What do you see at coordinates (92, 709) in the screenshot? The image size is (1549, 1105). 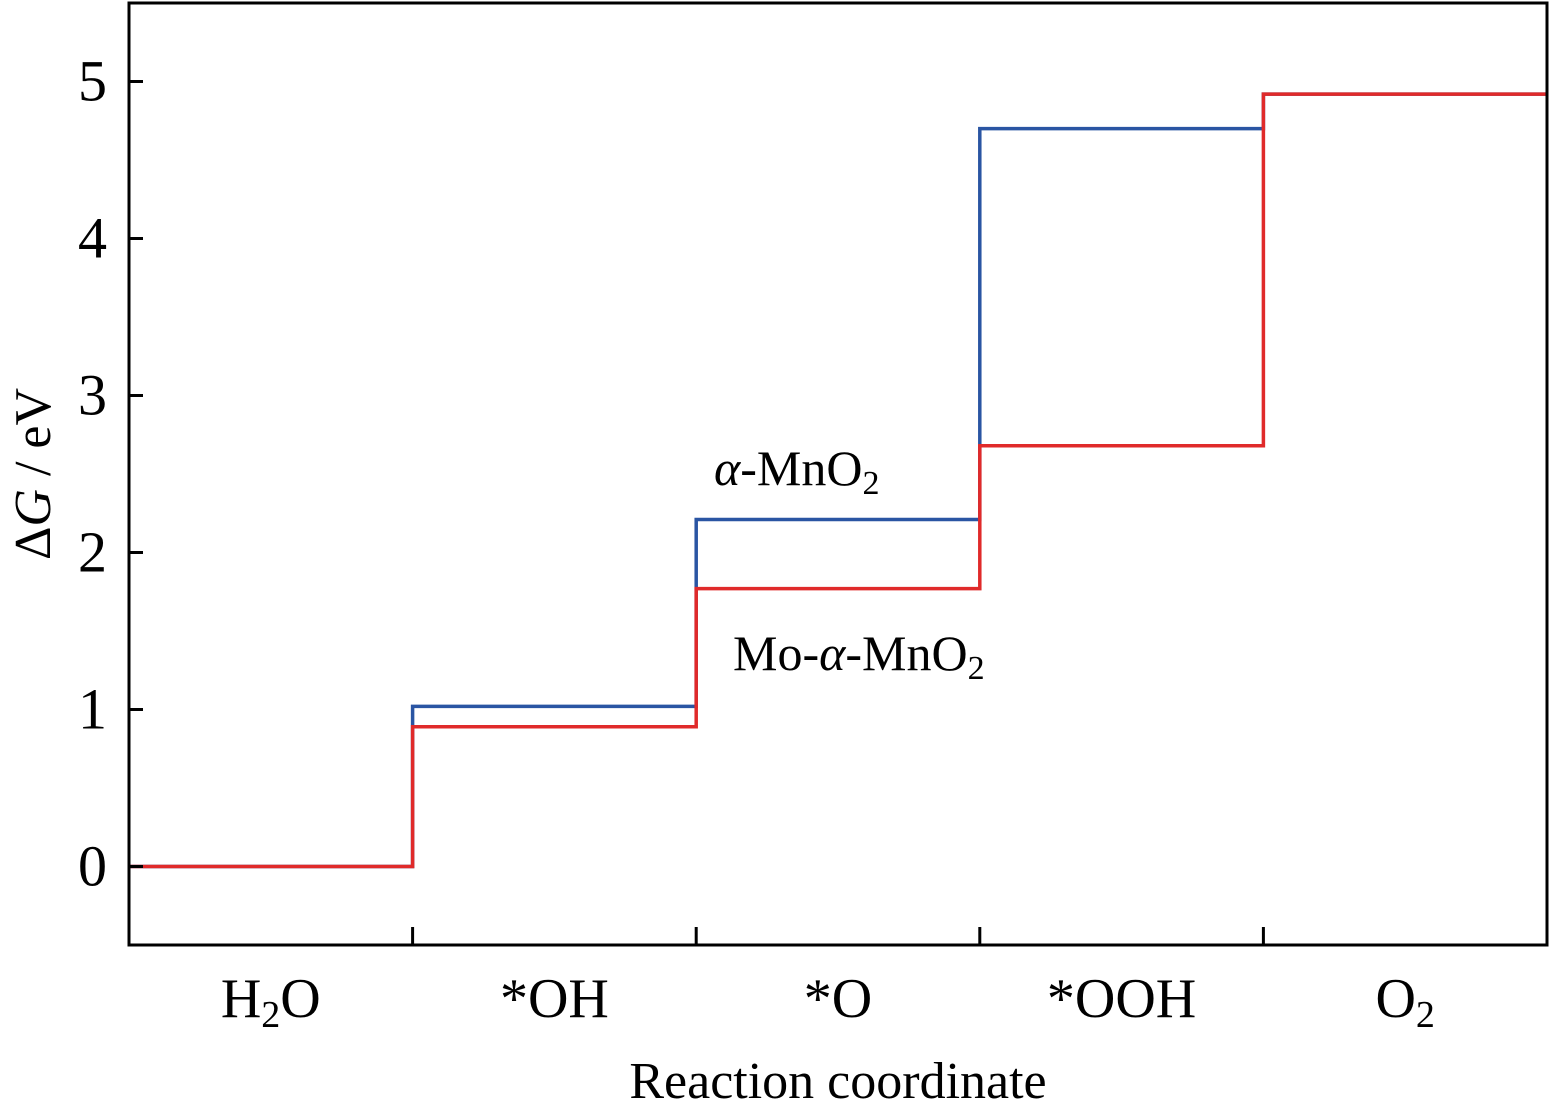 I see `y-tick-label: 1` at bounding box center [92, 709].